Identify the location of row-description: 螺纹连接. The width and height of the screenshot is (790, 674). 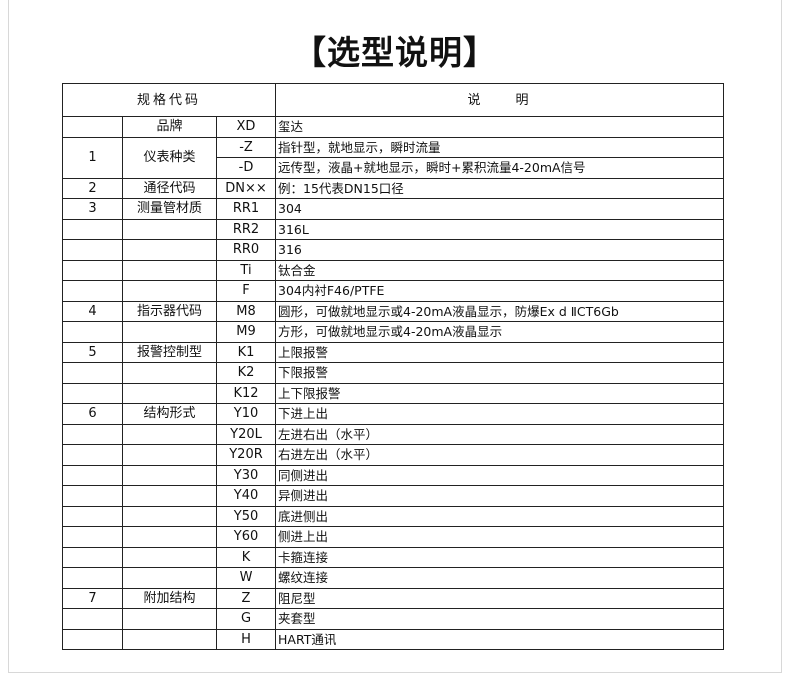
(499, 578).